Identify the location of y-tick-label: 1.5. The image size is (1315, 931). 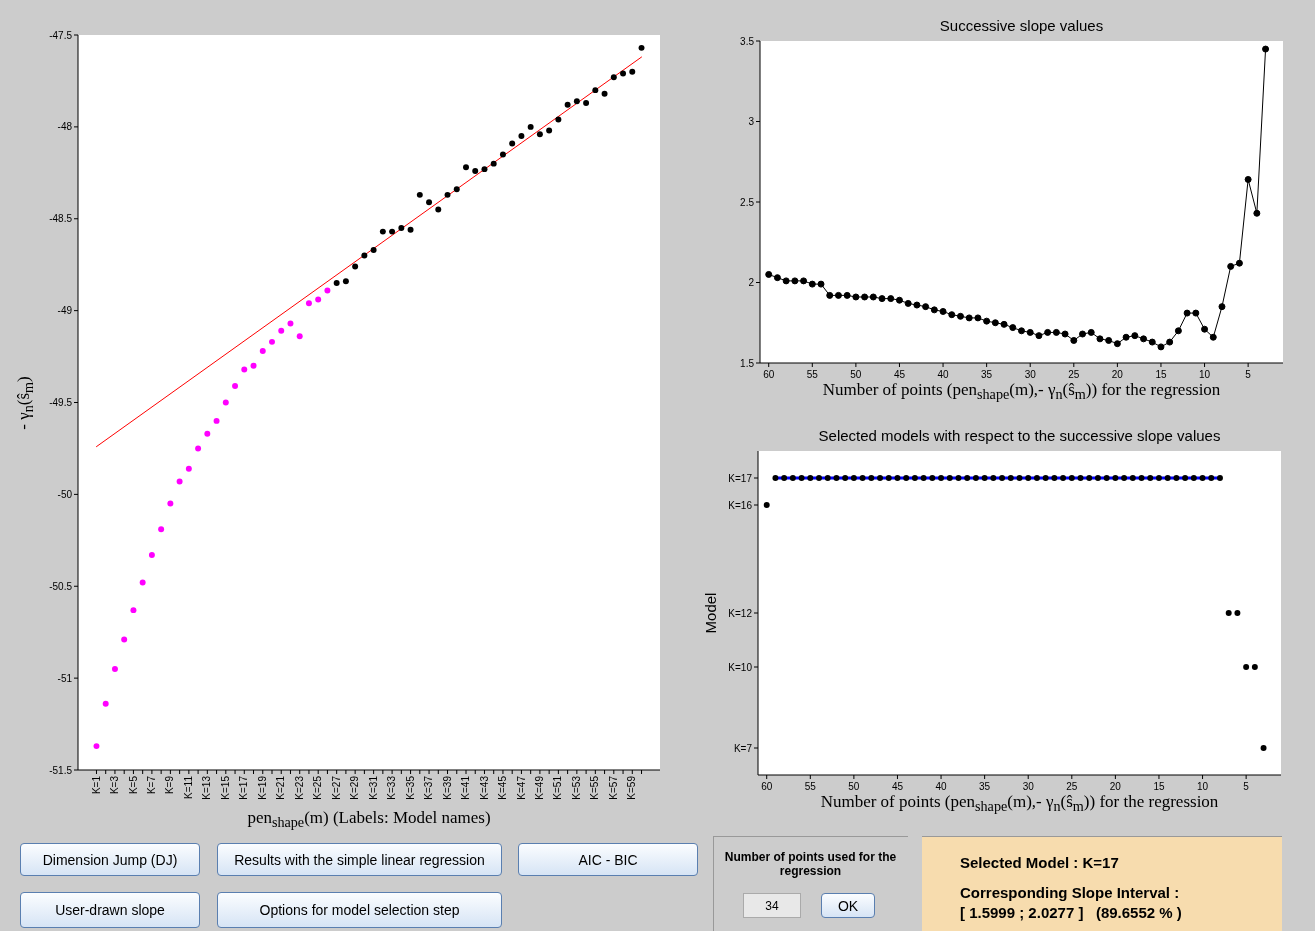
(747, 363).